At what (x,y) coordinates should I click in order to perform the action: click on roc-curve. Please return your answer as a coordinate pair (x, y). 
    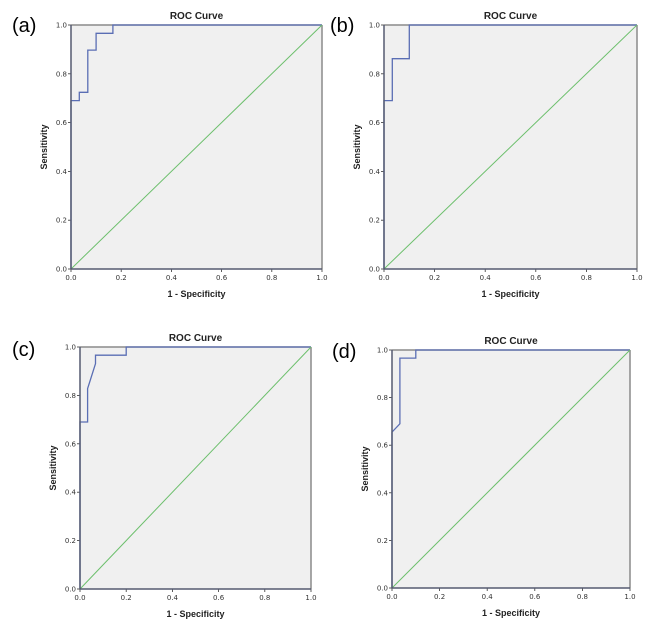
    Looking at the image, I should click on (195, 467).